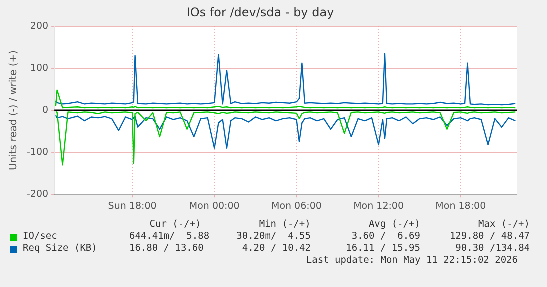 Image resolution: width=547 pixels, height=287 pixels. Describe the element at coordinates (492, 249) in the screenshot. I see `text: 90.30 /134.84` at that location.